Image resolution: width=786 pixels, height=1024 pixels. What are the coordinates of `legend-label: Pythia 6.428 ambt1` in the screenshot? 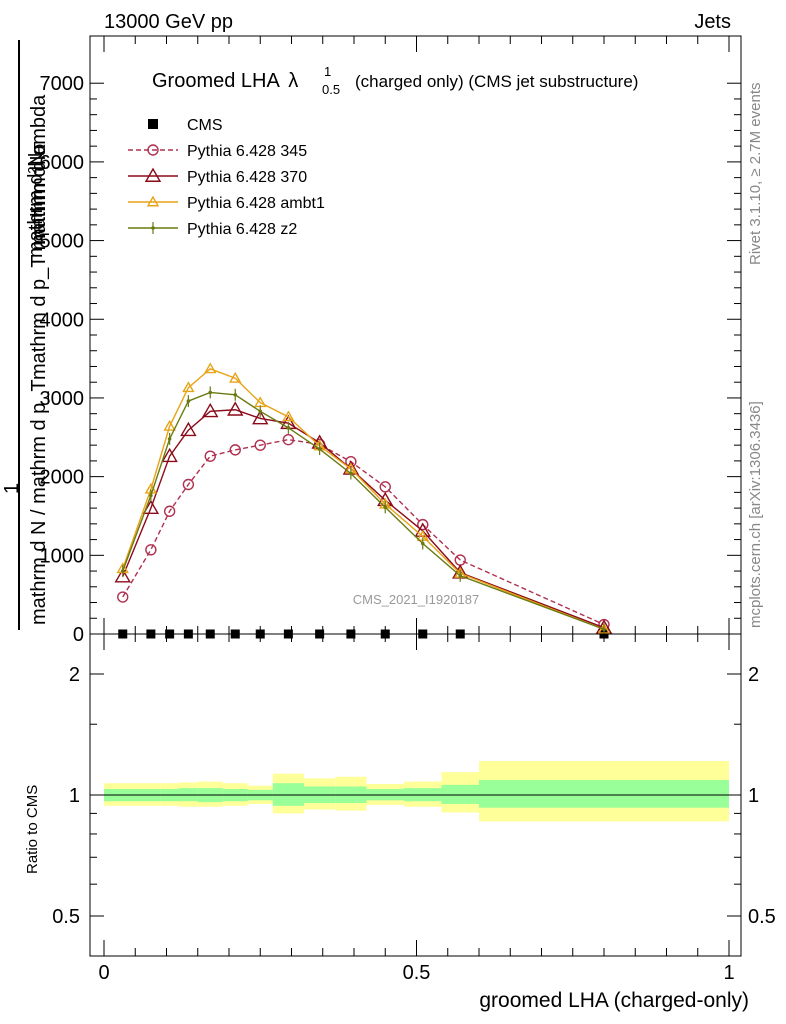 It's located at (256, 203).